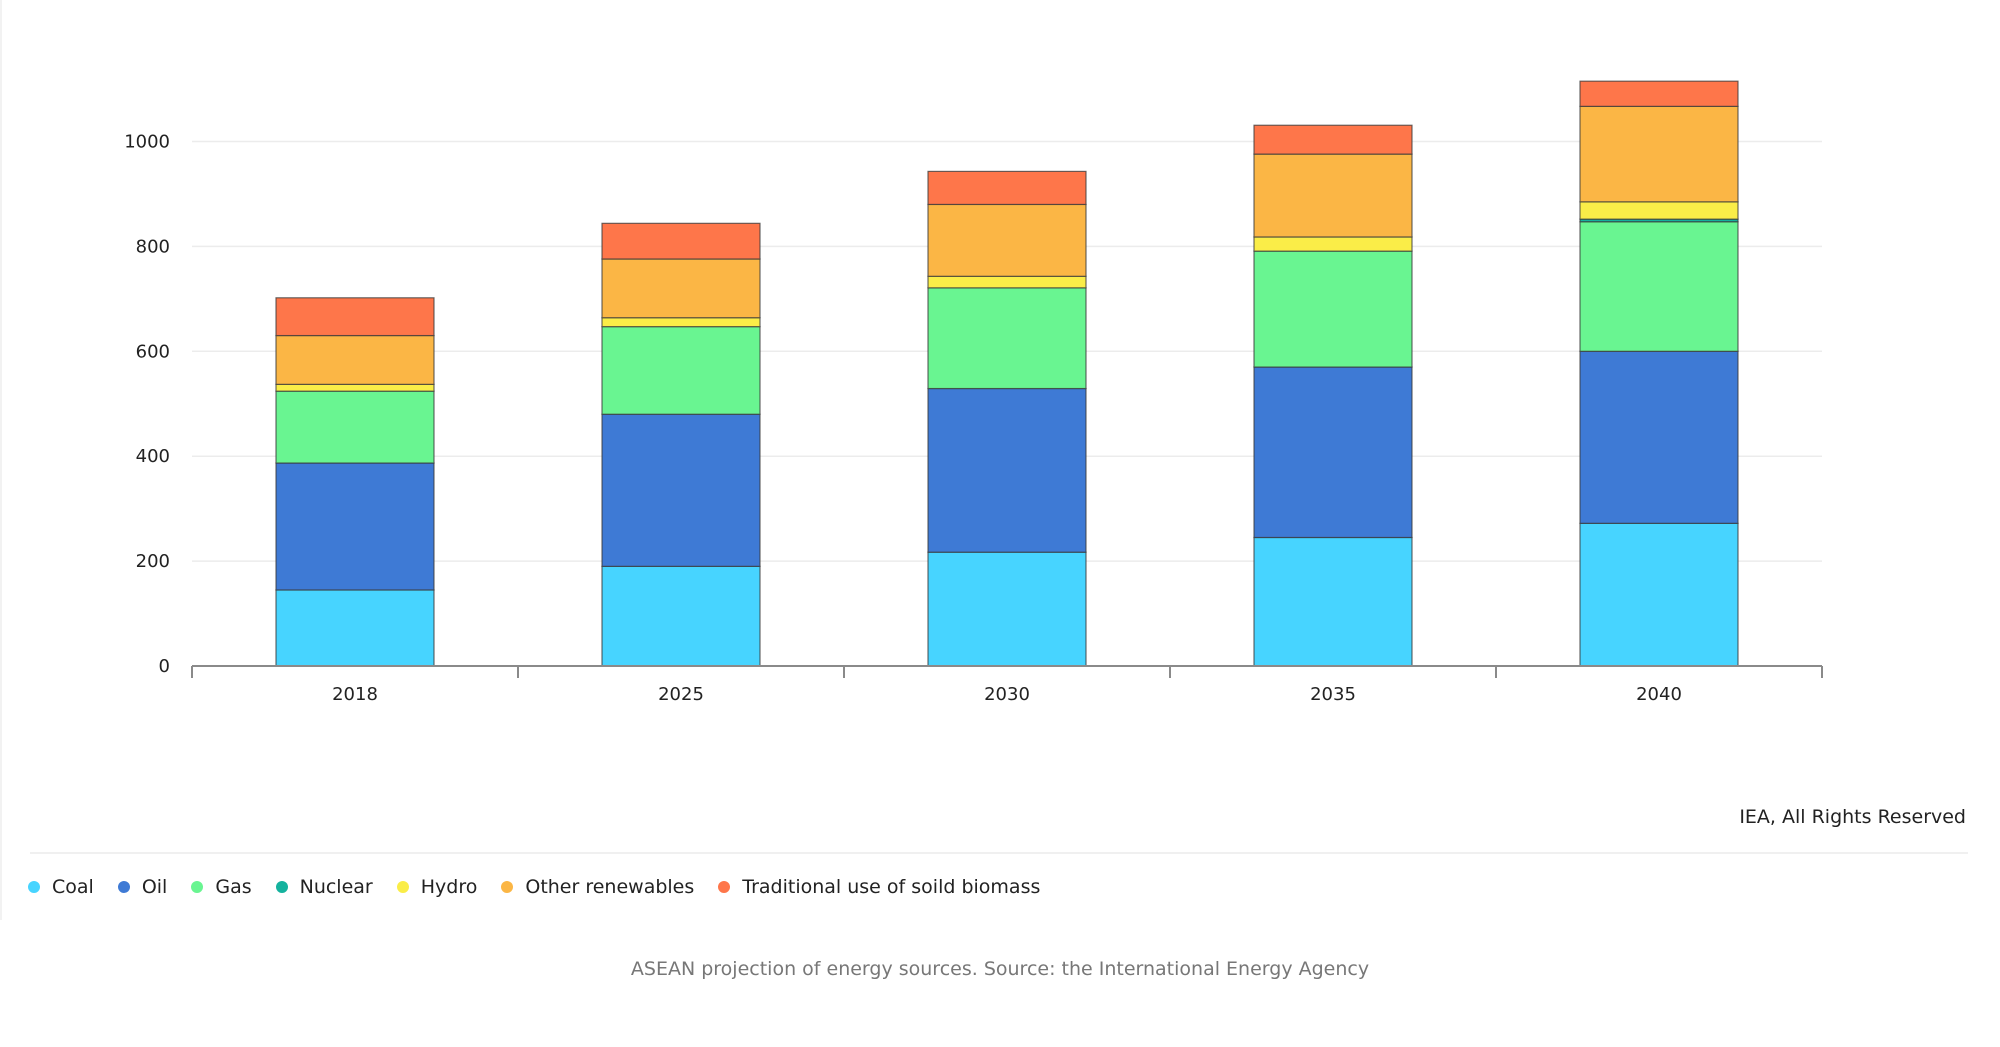  Describe the element at coordinates (1007, 694) in the screenshot. I see `x-tick-label: 2030` at that location.